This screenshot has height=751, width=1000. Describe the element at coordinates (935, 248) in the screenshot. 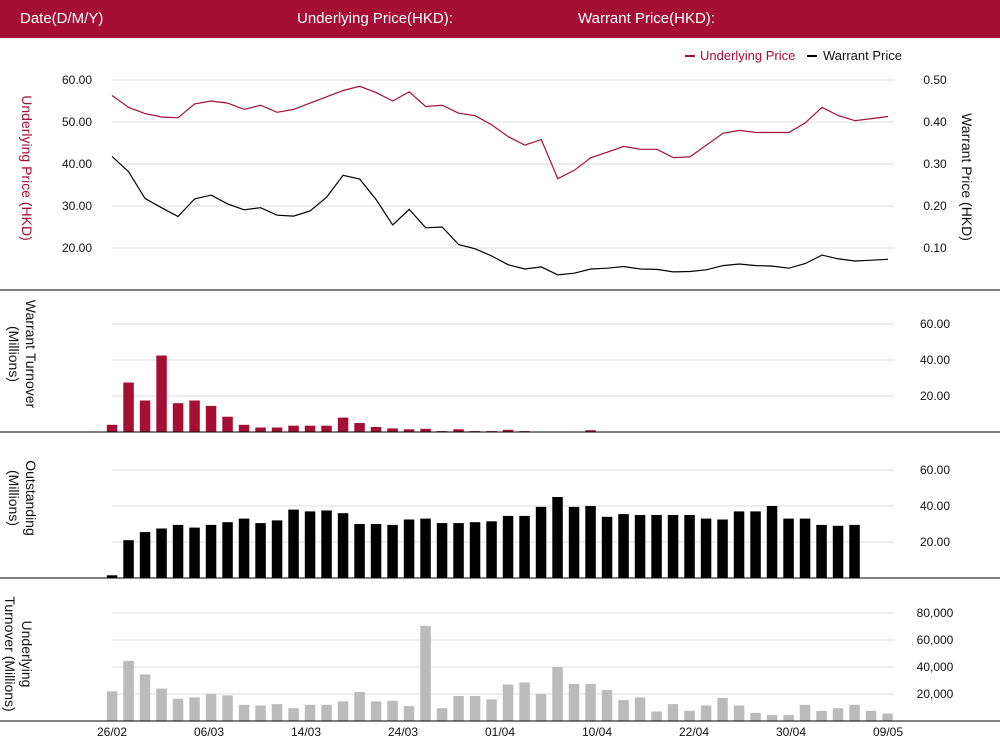

I see `y-right-tick-label: 0.10` at that location.